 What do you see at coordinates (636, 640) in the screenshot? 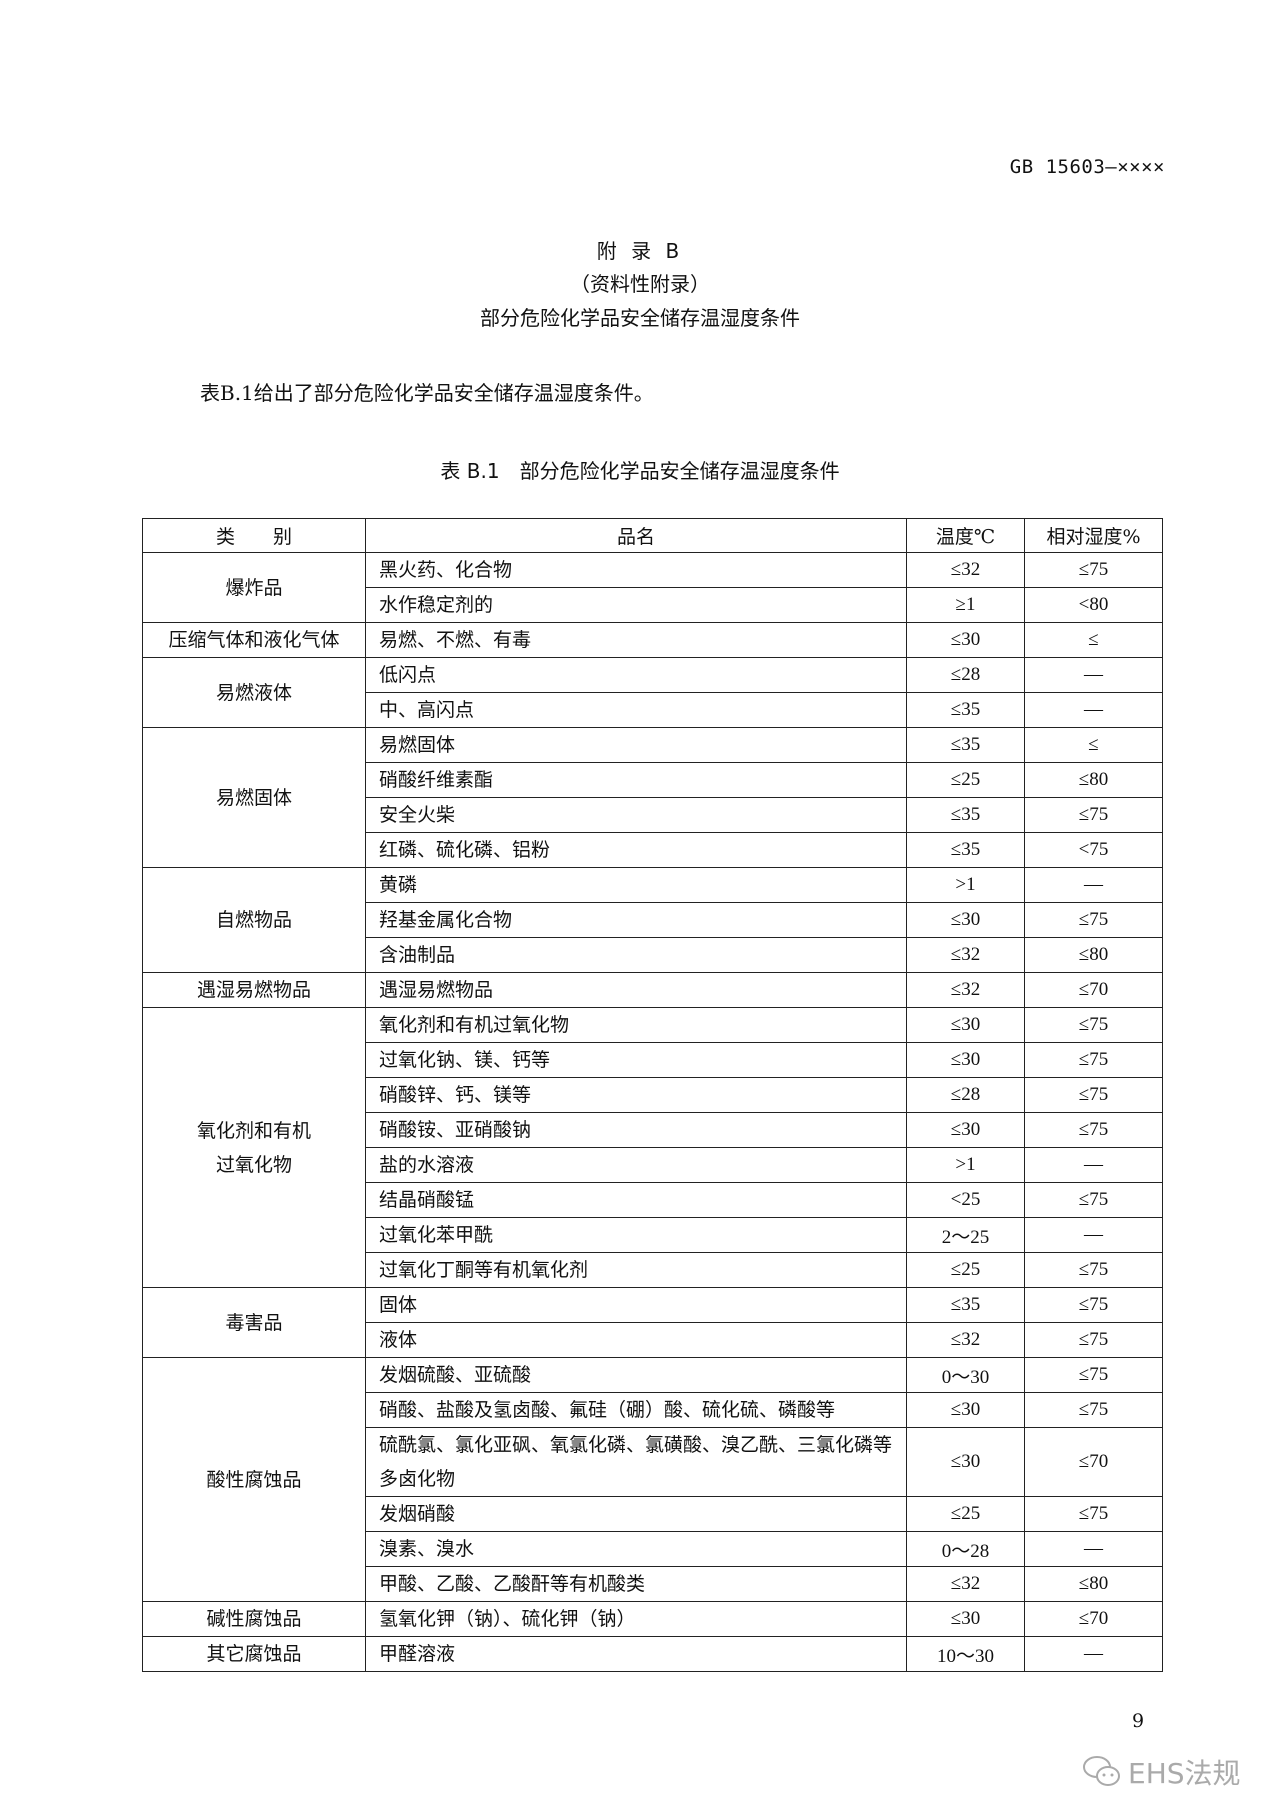
I see `product-name-cell: 易燃、不燃、有毒` at bounding box center [636, 640].